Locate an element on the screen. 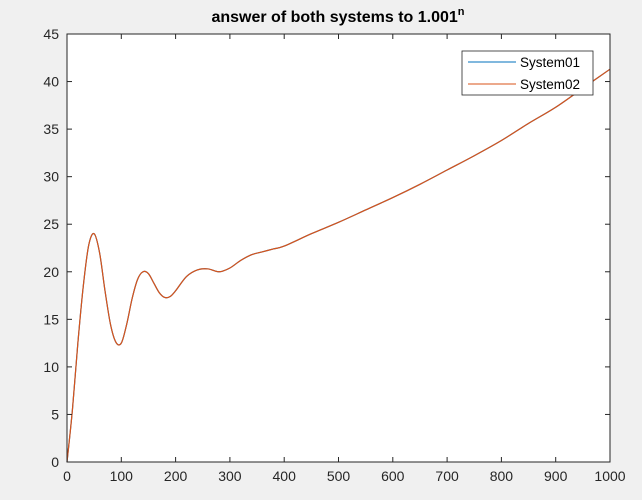 This screenshot has width=642, height=500. x-tick-label: 800 is located at coordinates (502, 476).